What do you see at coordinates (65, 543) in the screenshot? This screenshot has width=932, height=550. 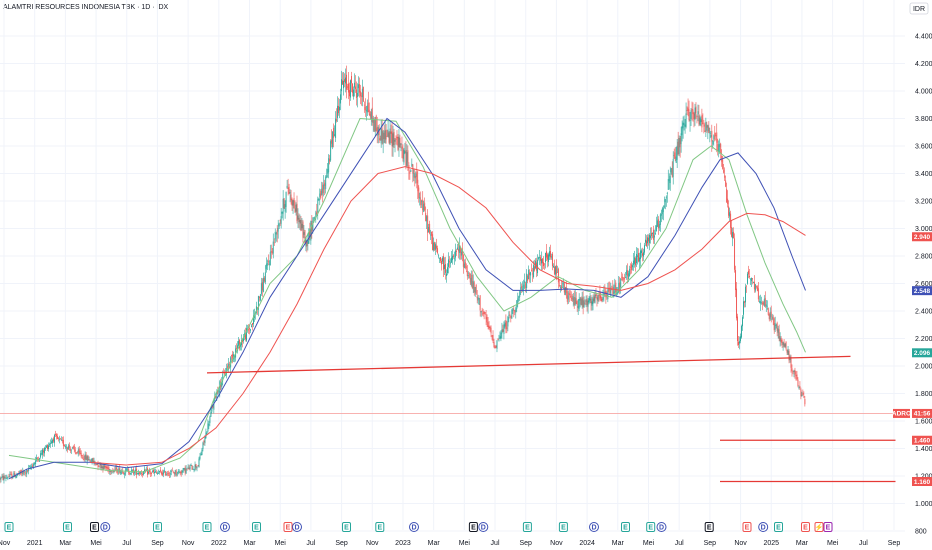 I see `time-tick-label: Mar` at bounding box center [65, 543].